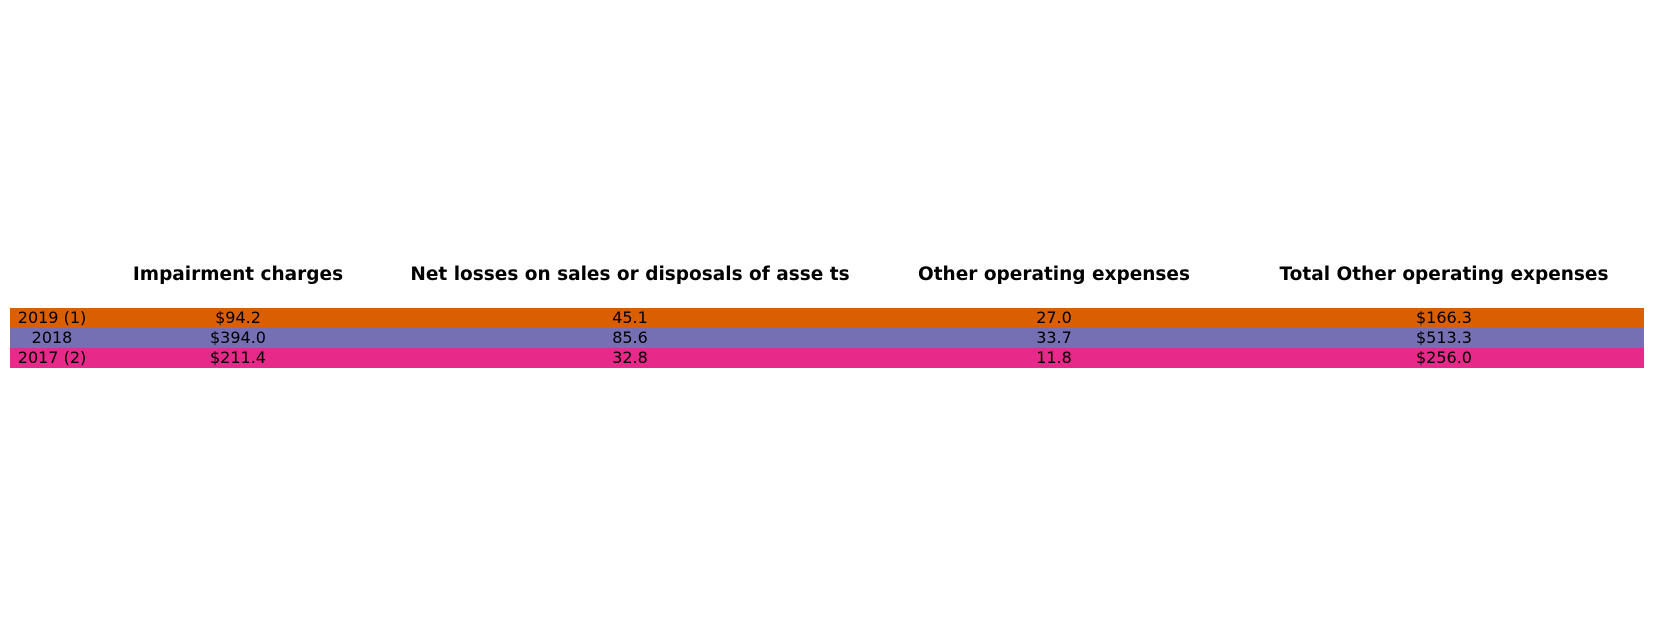  Describe the element at coordinates (52, 337) in the screenshot. I see `row-label: 2018` at that location.